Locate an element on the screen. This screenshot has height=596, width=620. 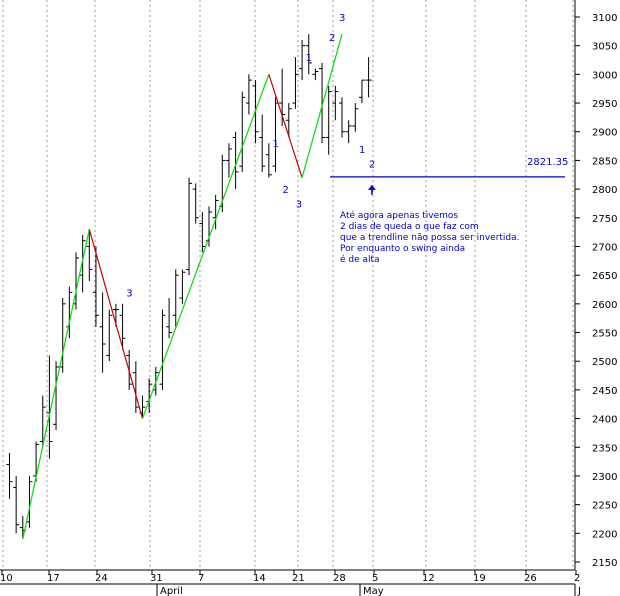
note-line: Até agora apenas tivemos is located at coordinates (399, 215).